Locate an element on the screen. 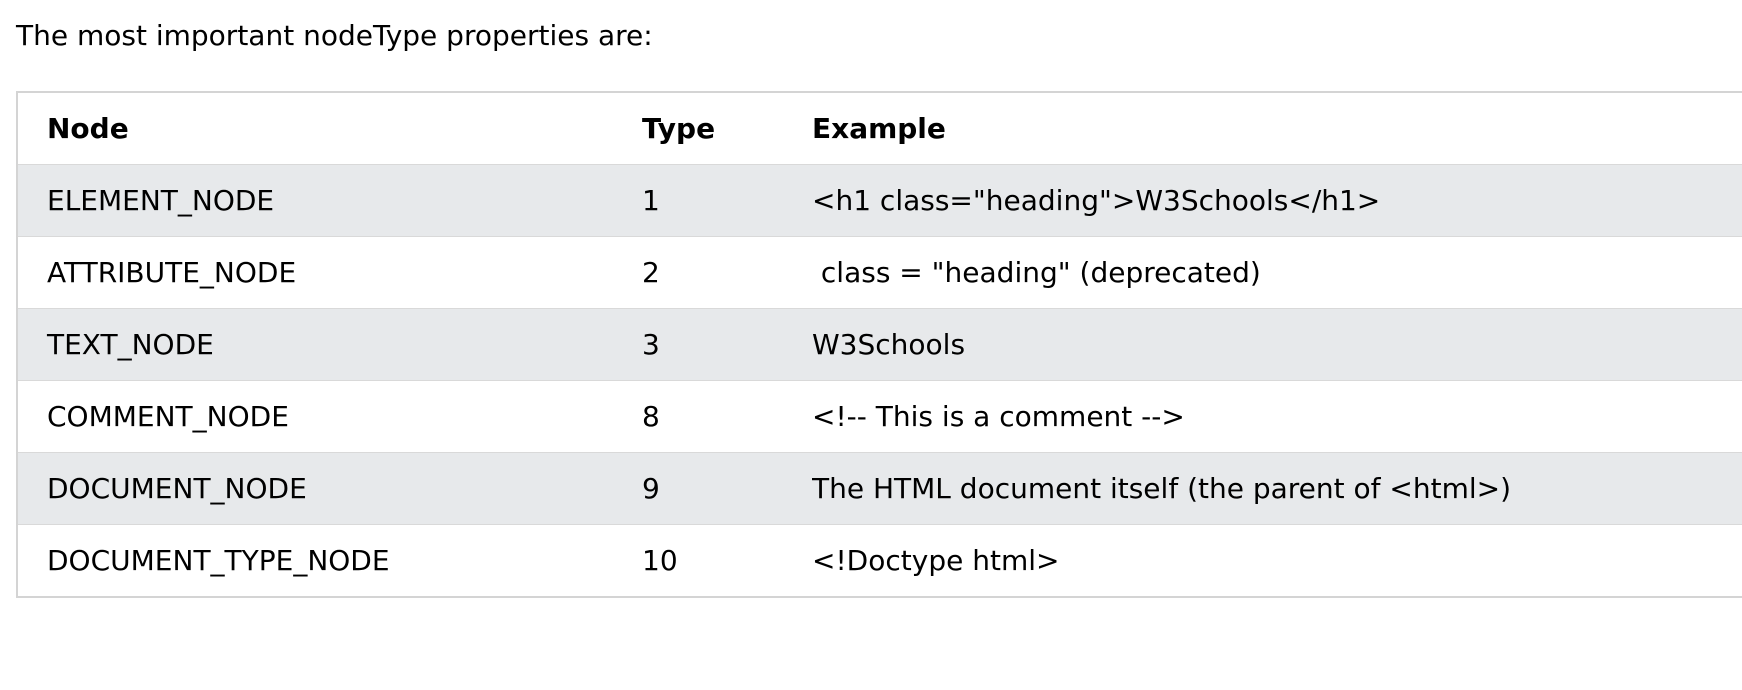 This screenshot has width=1742, height=690. cell-type: 2 is located at coordinates (651, 272).